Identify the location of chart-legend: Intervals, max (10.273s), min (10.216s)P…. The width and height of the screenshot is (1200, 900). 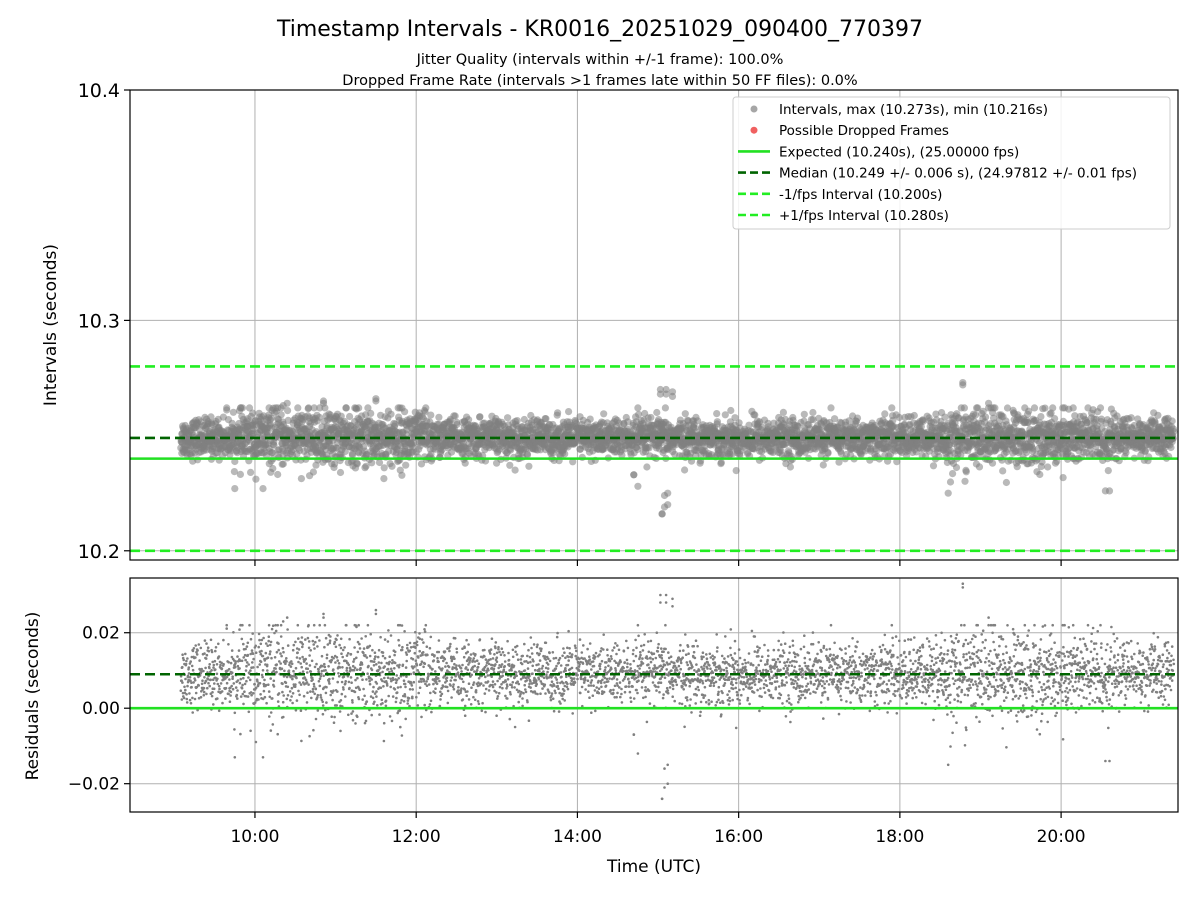
(951, 163).